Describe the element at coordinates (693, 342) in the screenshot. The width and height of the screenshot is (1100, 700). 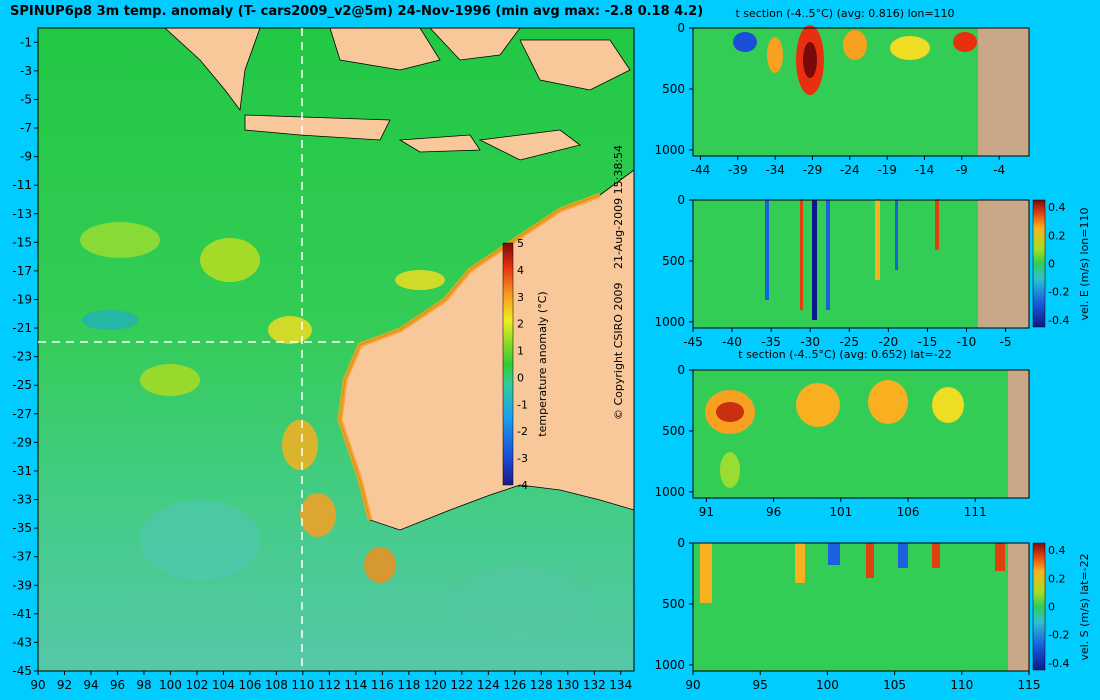
I see `section-x-tick: -45` at that location.